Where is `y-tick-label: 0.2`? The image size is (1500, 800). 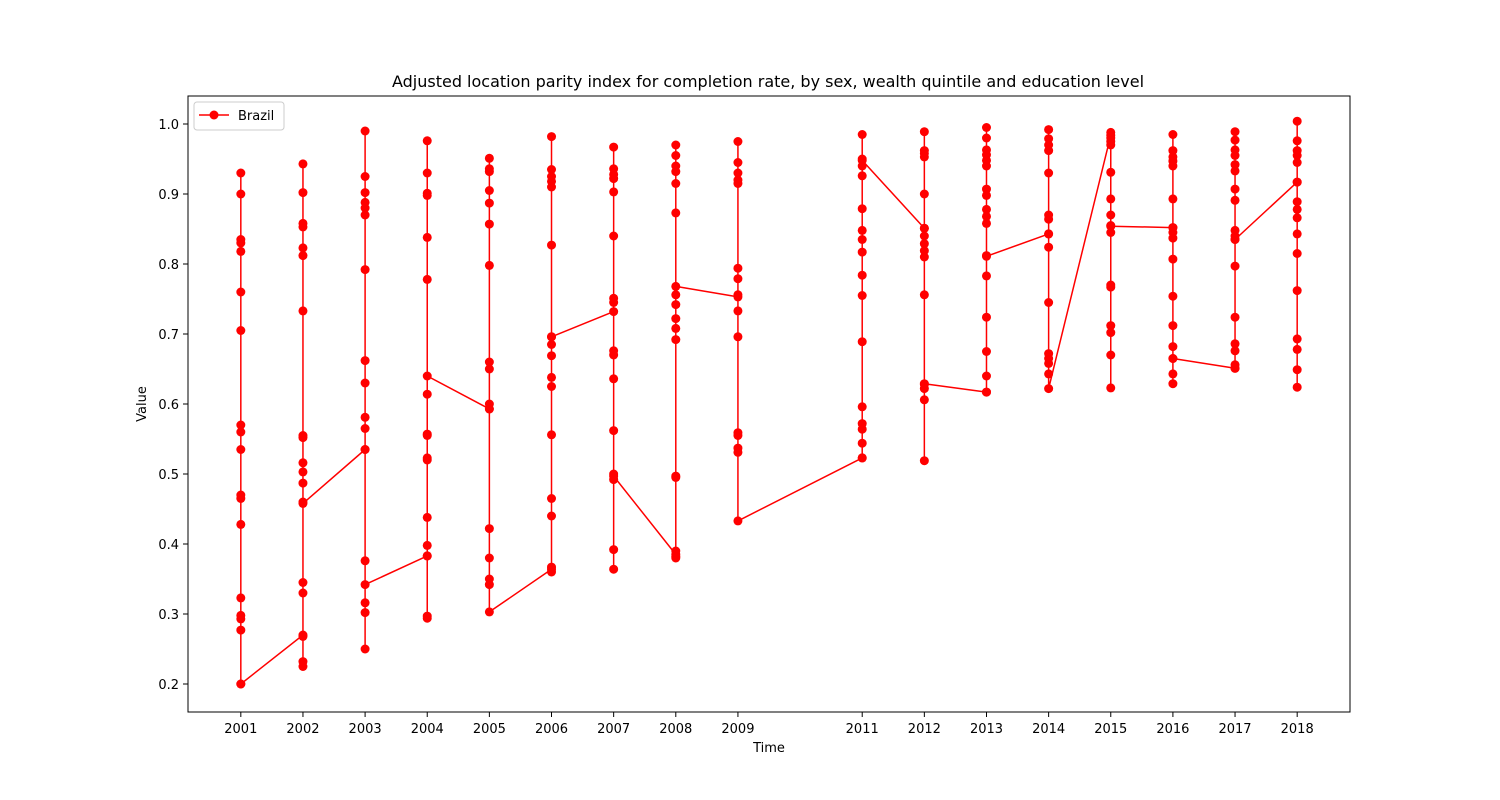
y-tick-label: 0.2 is located at coordinates (168, 685).